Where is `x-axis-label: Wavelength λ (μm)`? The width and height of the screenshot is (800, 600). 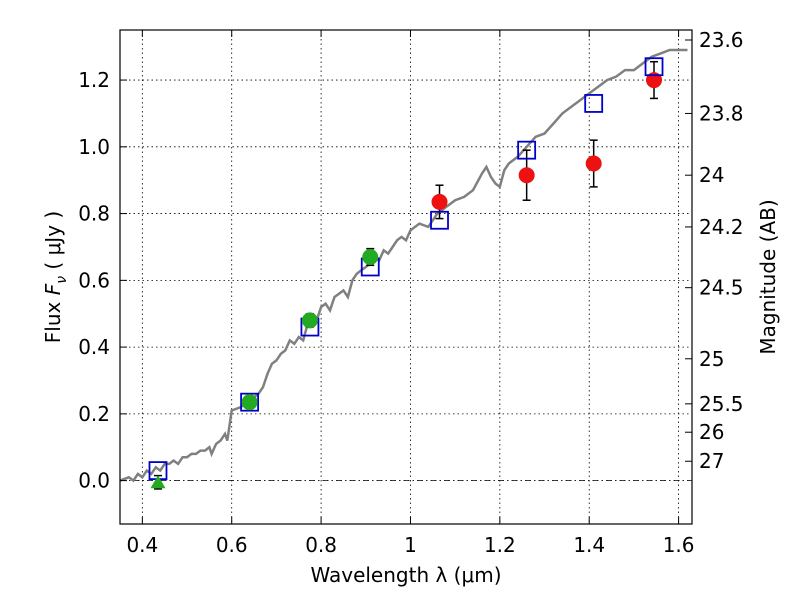
x-axis-label: Wavelength λ (μm) is located at coordinates (405, 575).